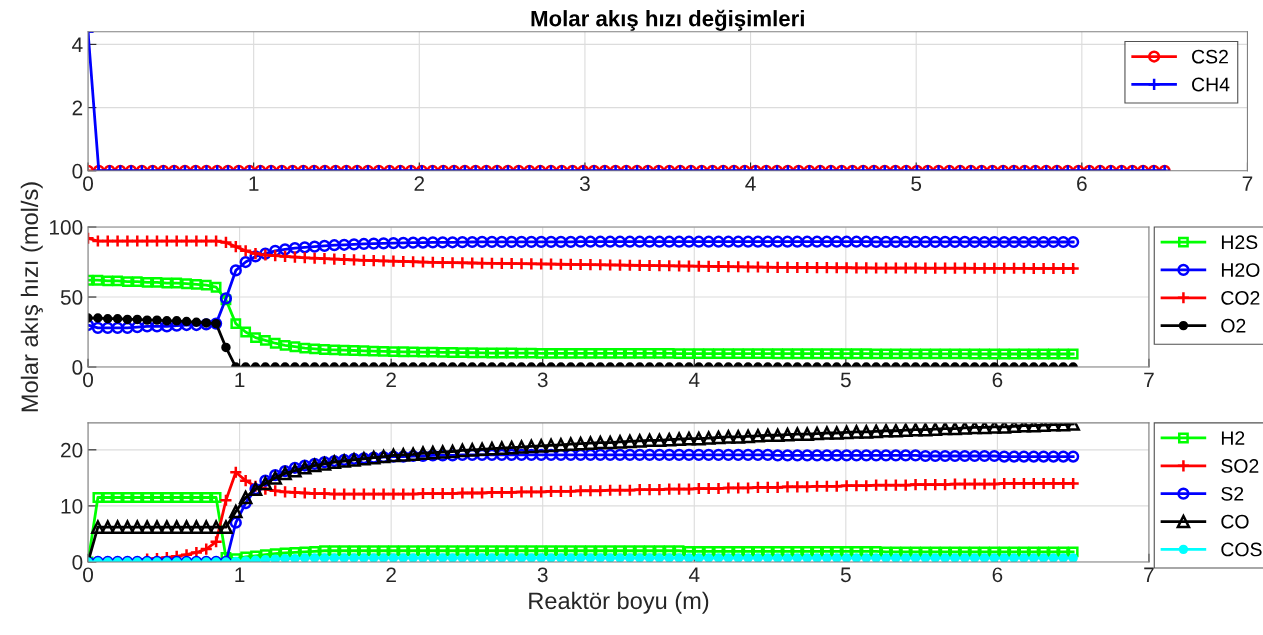  Describe the element at coordinates (1240, 466) in the screenshot. I see `legend-label: SO2` at that location.